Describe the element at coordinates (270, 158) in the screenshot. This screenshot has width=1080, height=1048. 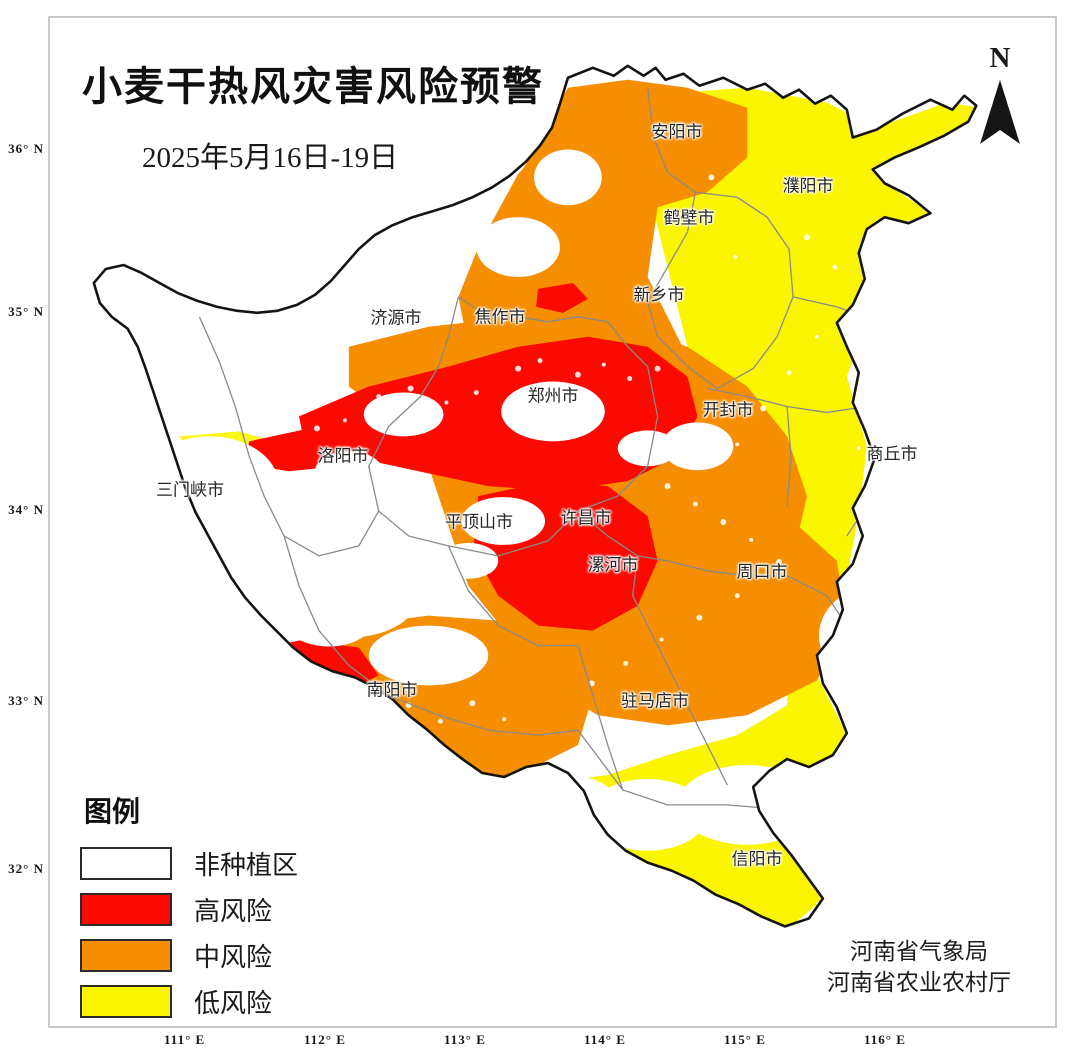
I see `page-subtitle: 2025年5月16日-19日` at that location.